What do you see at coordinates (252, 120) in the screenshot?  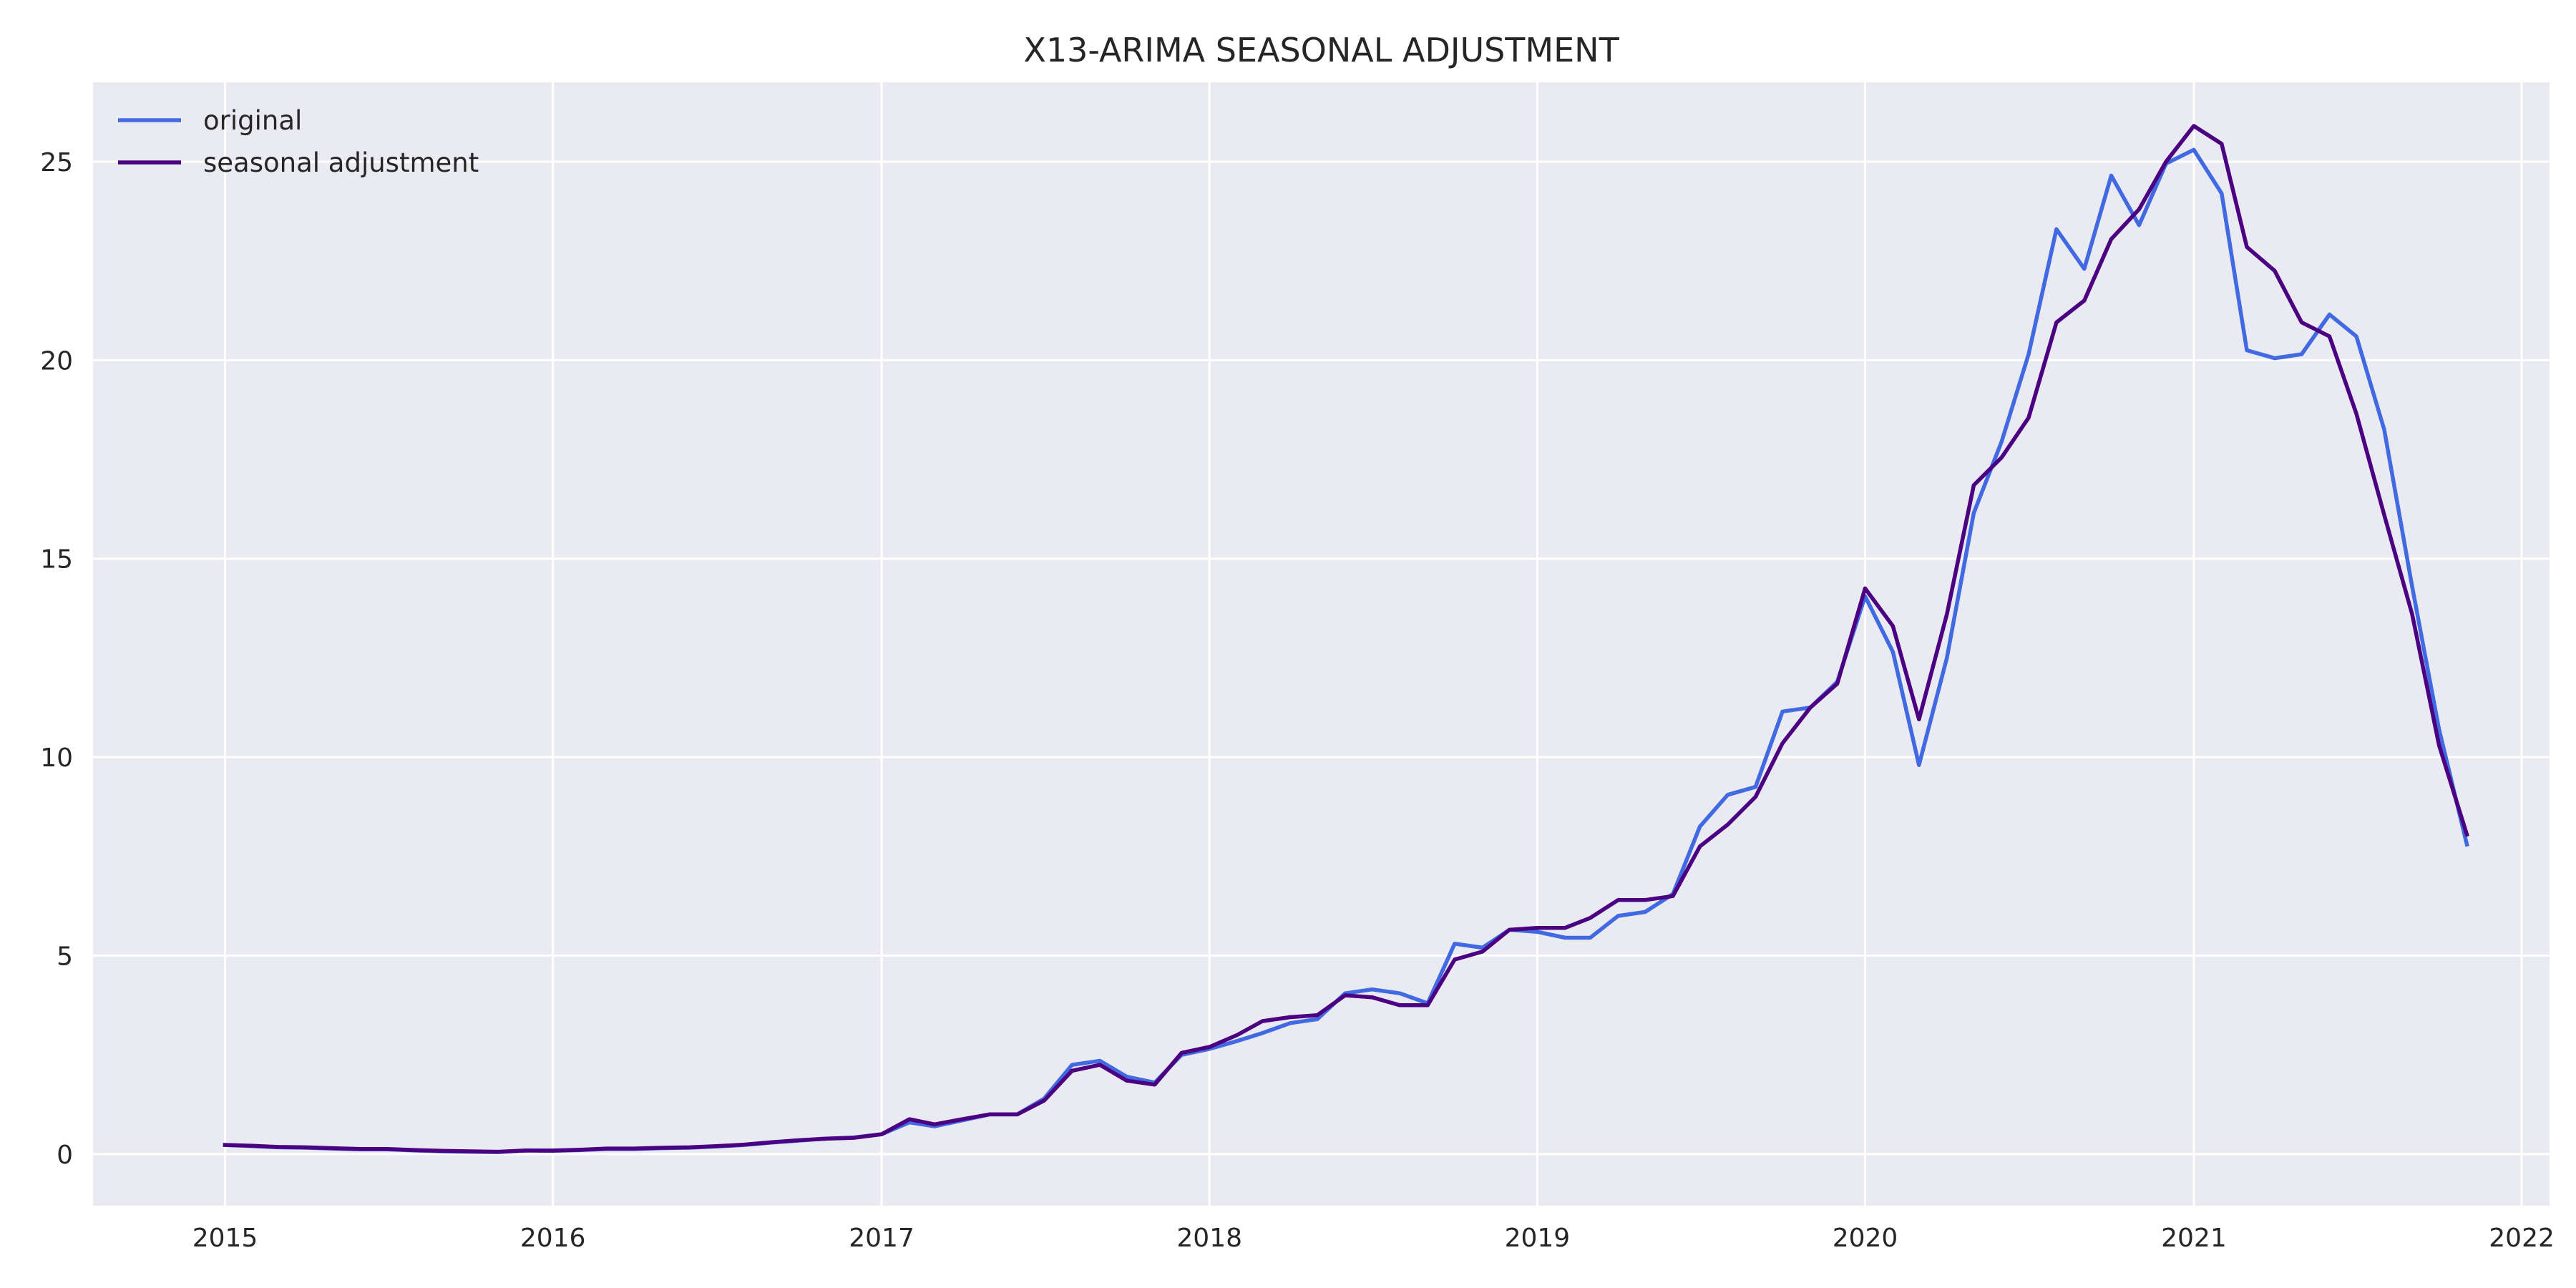 I see `legend-label-original: original` at bounding box center [252, 120].